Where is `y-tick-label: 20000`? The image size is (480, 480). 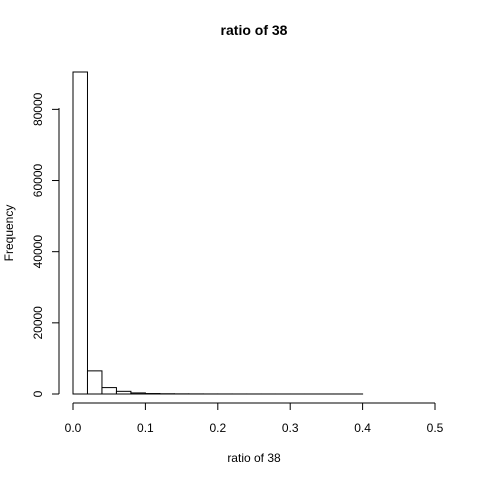
y-tick-label: 20000 is located at coordinates (38, 323).